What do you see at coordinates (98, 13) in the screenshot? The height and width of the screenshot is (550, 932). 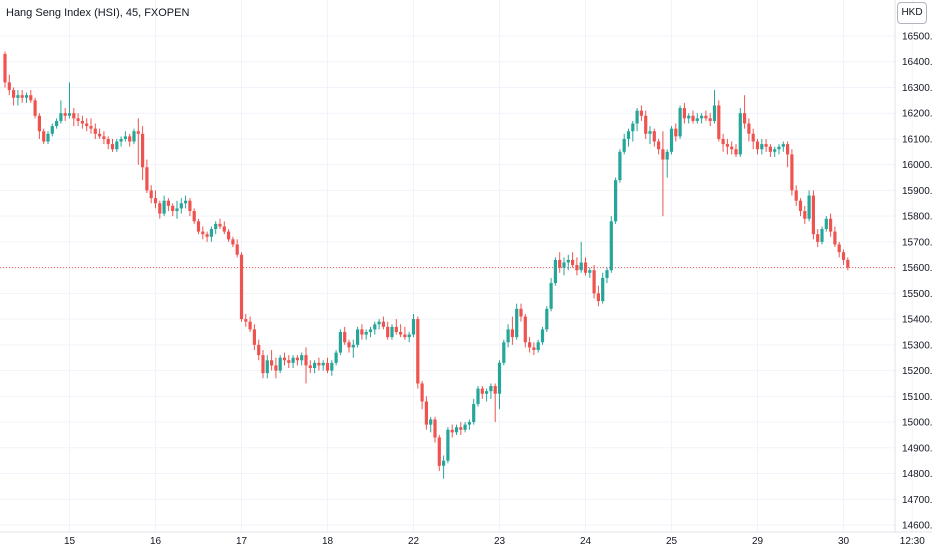 I see `chart-title: Hang Seng Index (HSI), 45, FXOPEN` at bounding box center [98, 13].